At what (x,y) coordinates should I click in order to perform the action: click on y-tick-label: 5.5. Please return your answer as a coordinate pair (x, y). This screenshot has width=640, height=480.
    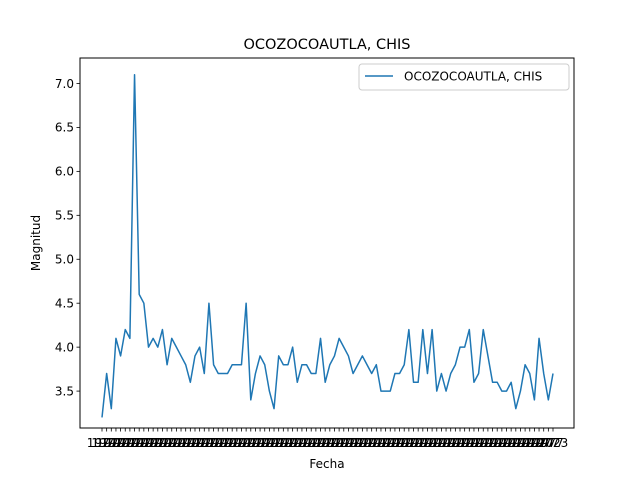
    Looking at the image, I should click on (64, 216).